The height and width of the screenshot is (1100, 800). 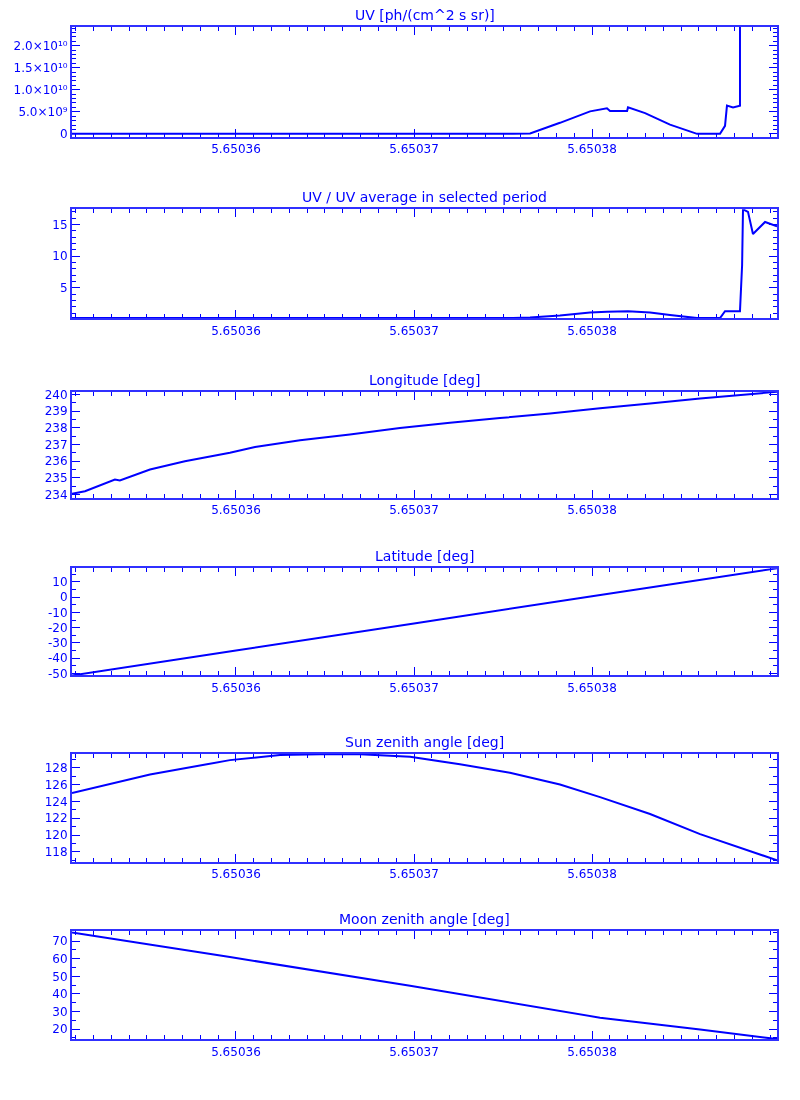 What do you see at coordinates (60, 976) in the screenshot?
I see `y-tick-label: 50` at bounding box center [60, 976].